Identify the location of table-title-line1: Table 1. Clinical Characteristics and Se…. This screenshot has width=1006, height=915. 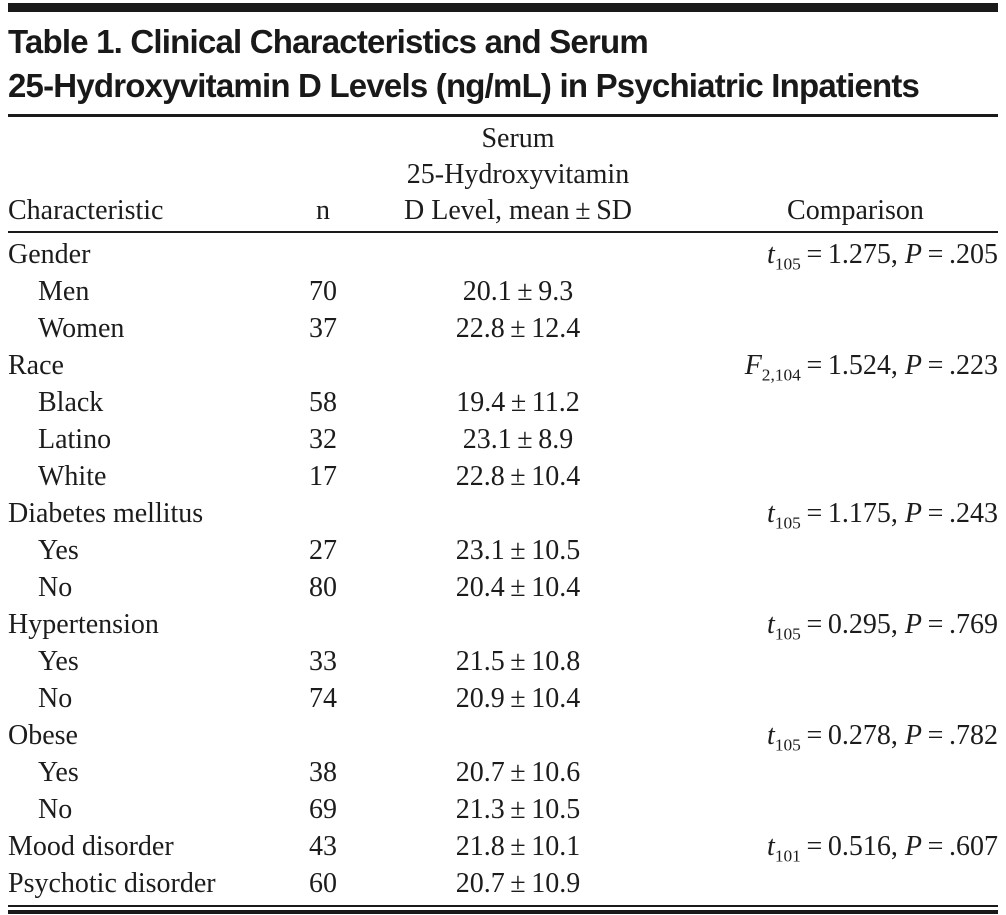
(328, 41).